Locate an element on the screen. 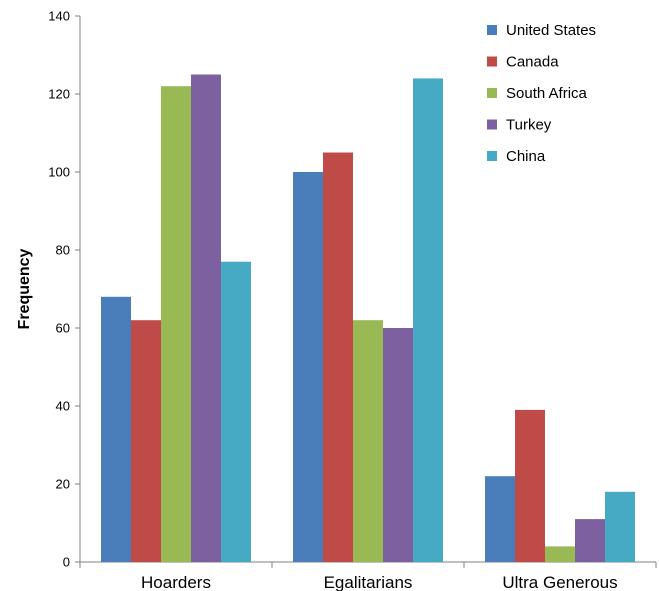 The width and height of the screenshot is (659, 591). y-tick-label: 100 is located at coordinates (59, 172).